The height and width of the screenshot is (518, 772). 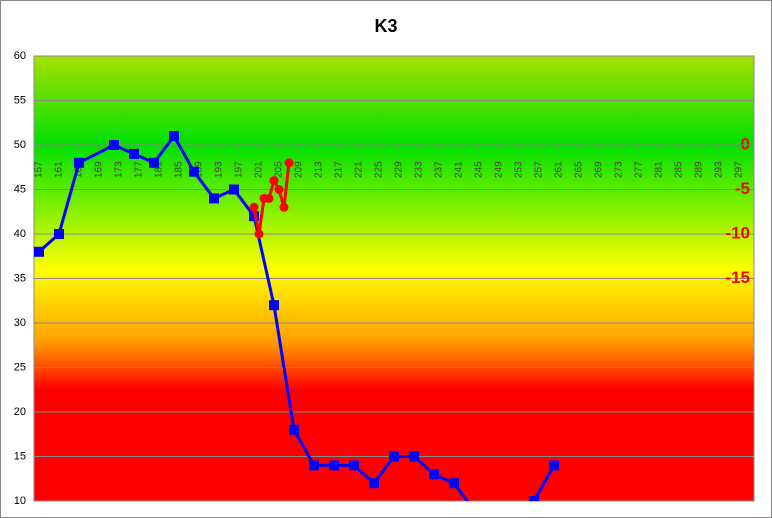 What do you see at coordinates (20, 367) in the screenshot?
I see `y-tick-label: 25` at bounding box center [20, 367].